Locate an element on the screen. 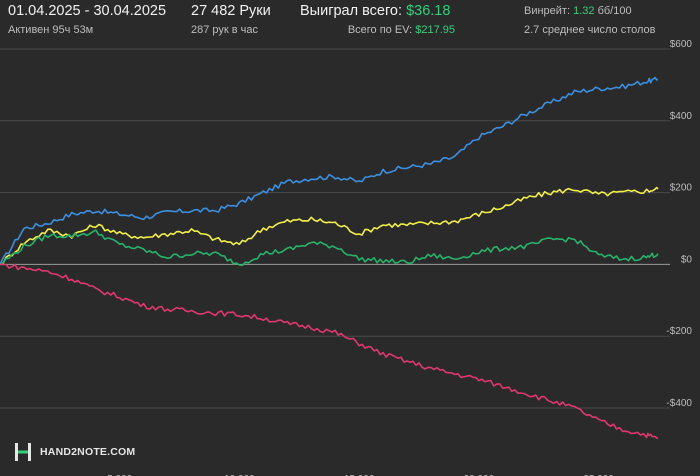 This screenshot has width=700, height=476. winrate-value: 1.32 is located at coordinates (584, 11).